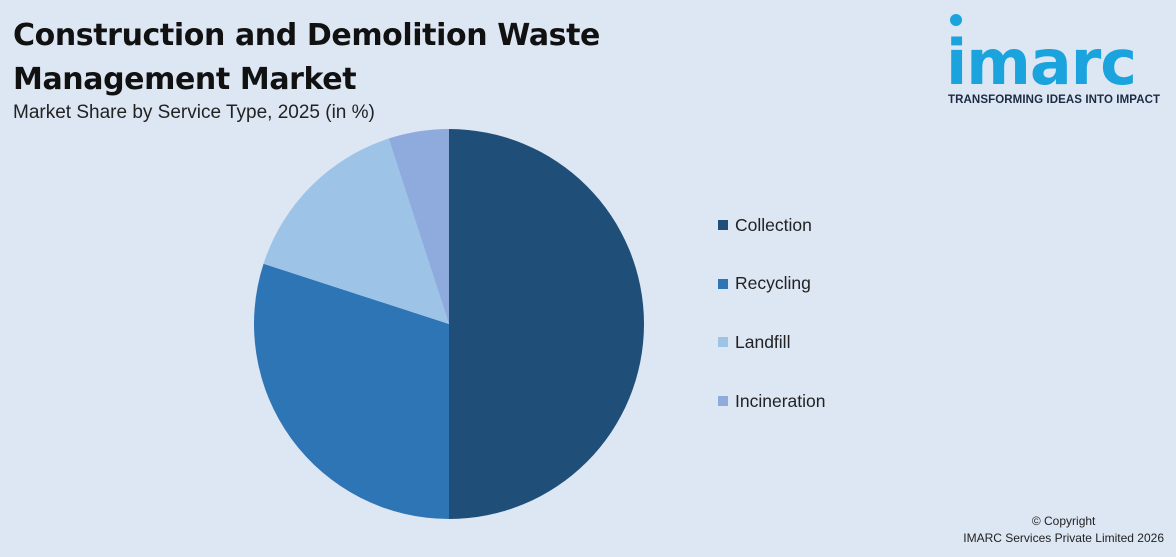 The height and width of the screenshot is (557, 1176). I want to click on copyright-line-1: © Copyright, so click(1063, 521).